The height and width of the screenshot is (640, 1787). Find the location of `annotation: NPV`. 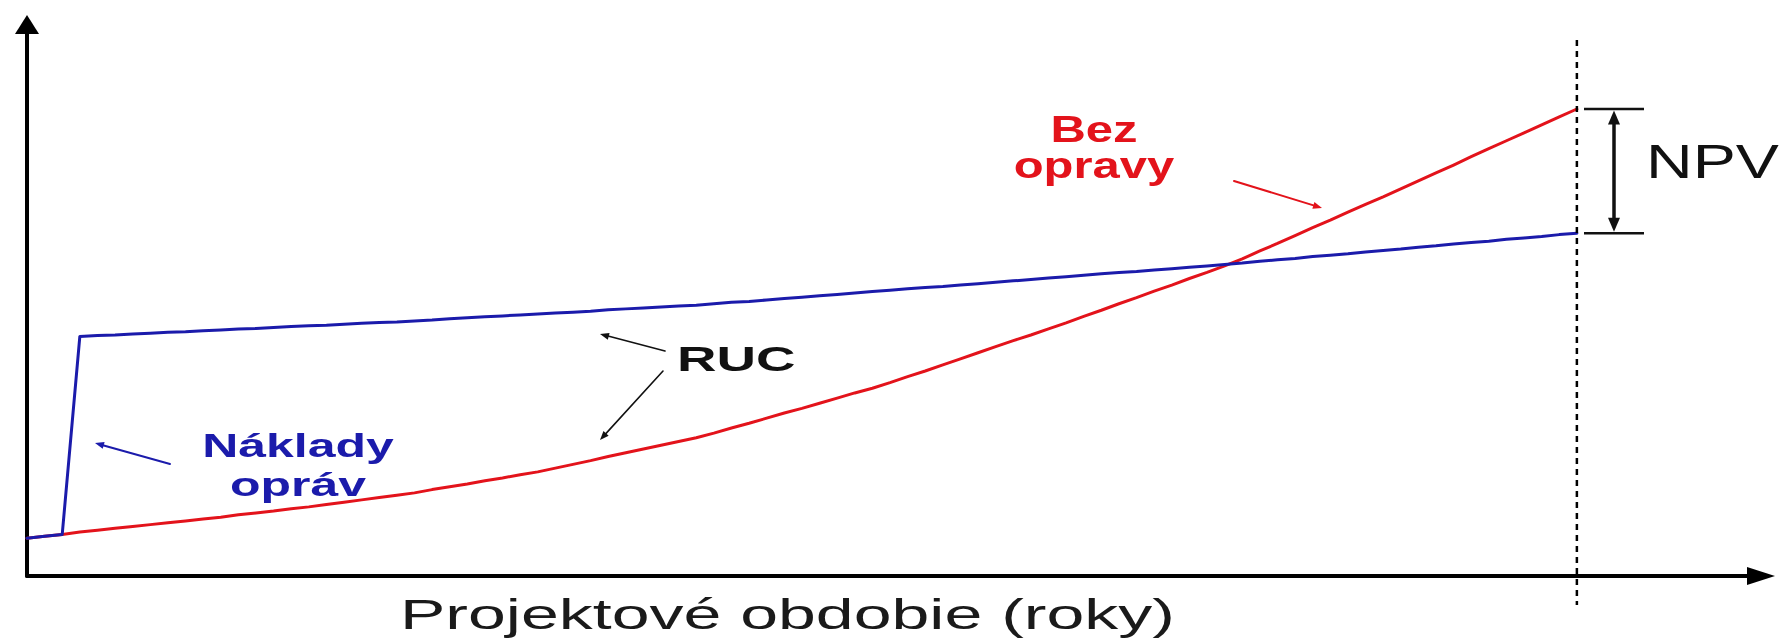

annotation: NPV is located at coordinates (1712, 161).